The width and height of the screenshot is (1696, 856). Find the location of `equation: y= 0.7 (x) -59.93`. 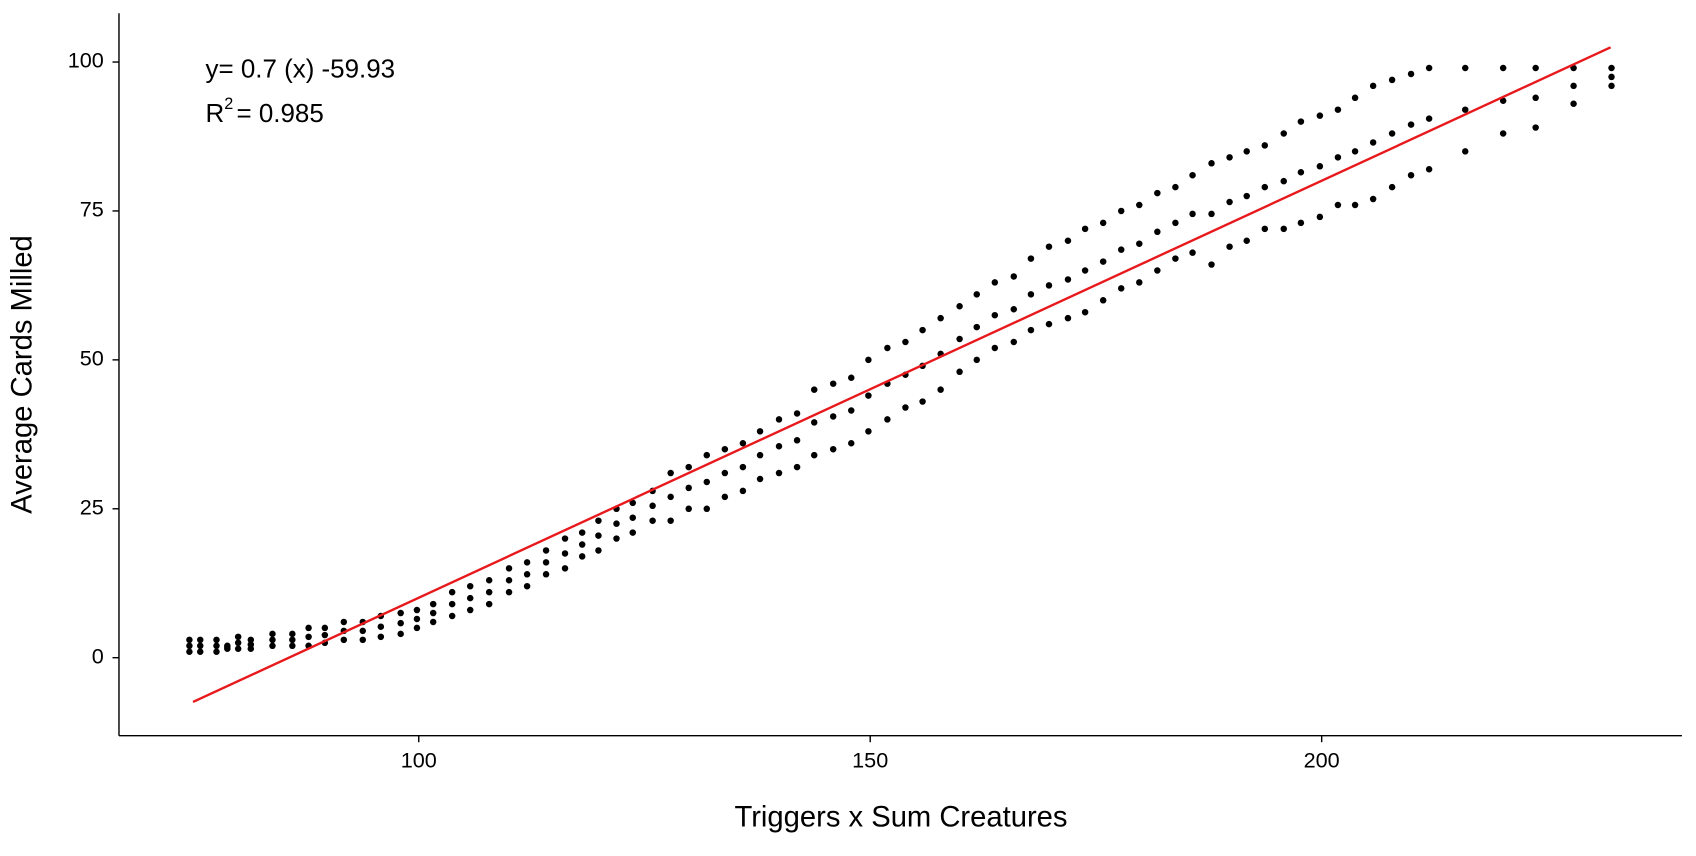

equation: y= 0.7 (x) -59.93 is located at coordinates (301, 69).